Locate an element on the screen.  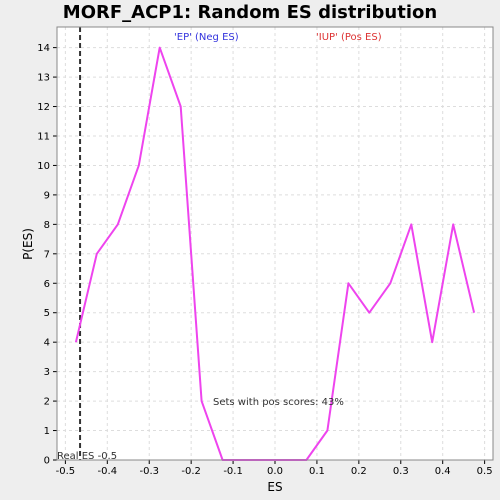
x-tick-label: 0.4 is located at coordinates (443, 471).